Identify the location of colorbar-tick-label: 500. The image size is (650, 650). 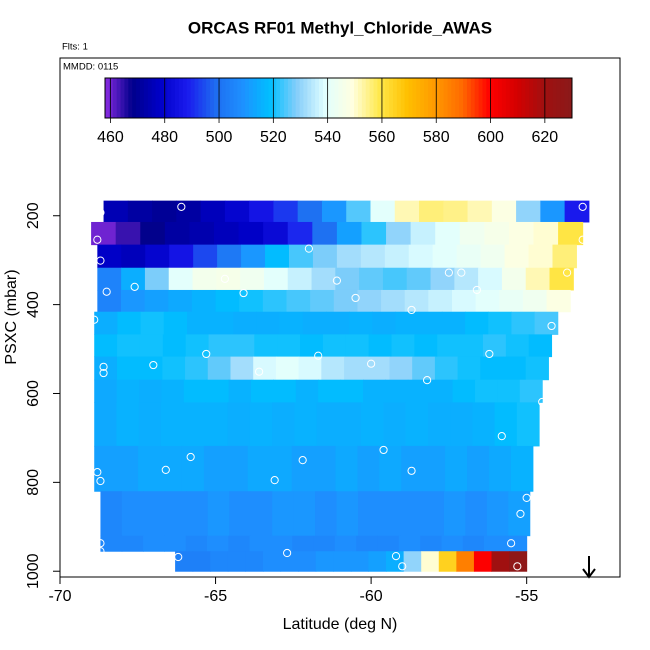
(219, 137).